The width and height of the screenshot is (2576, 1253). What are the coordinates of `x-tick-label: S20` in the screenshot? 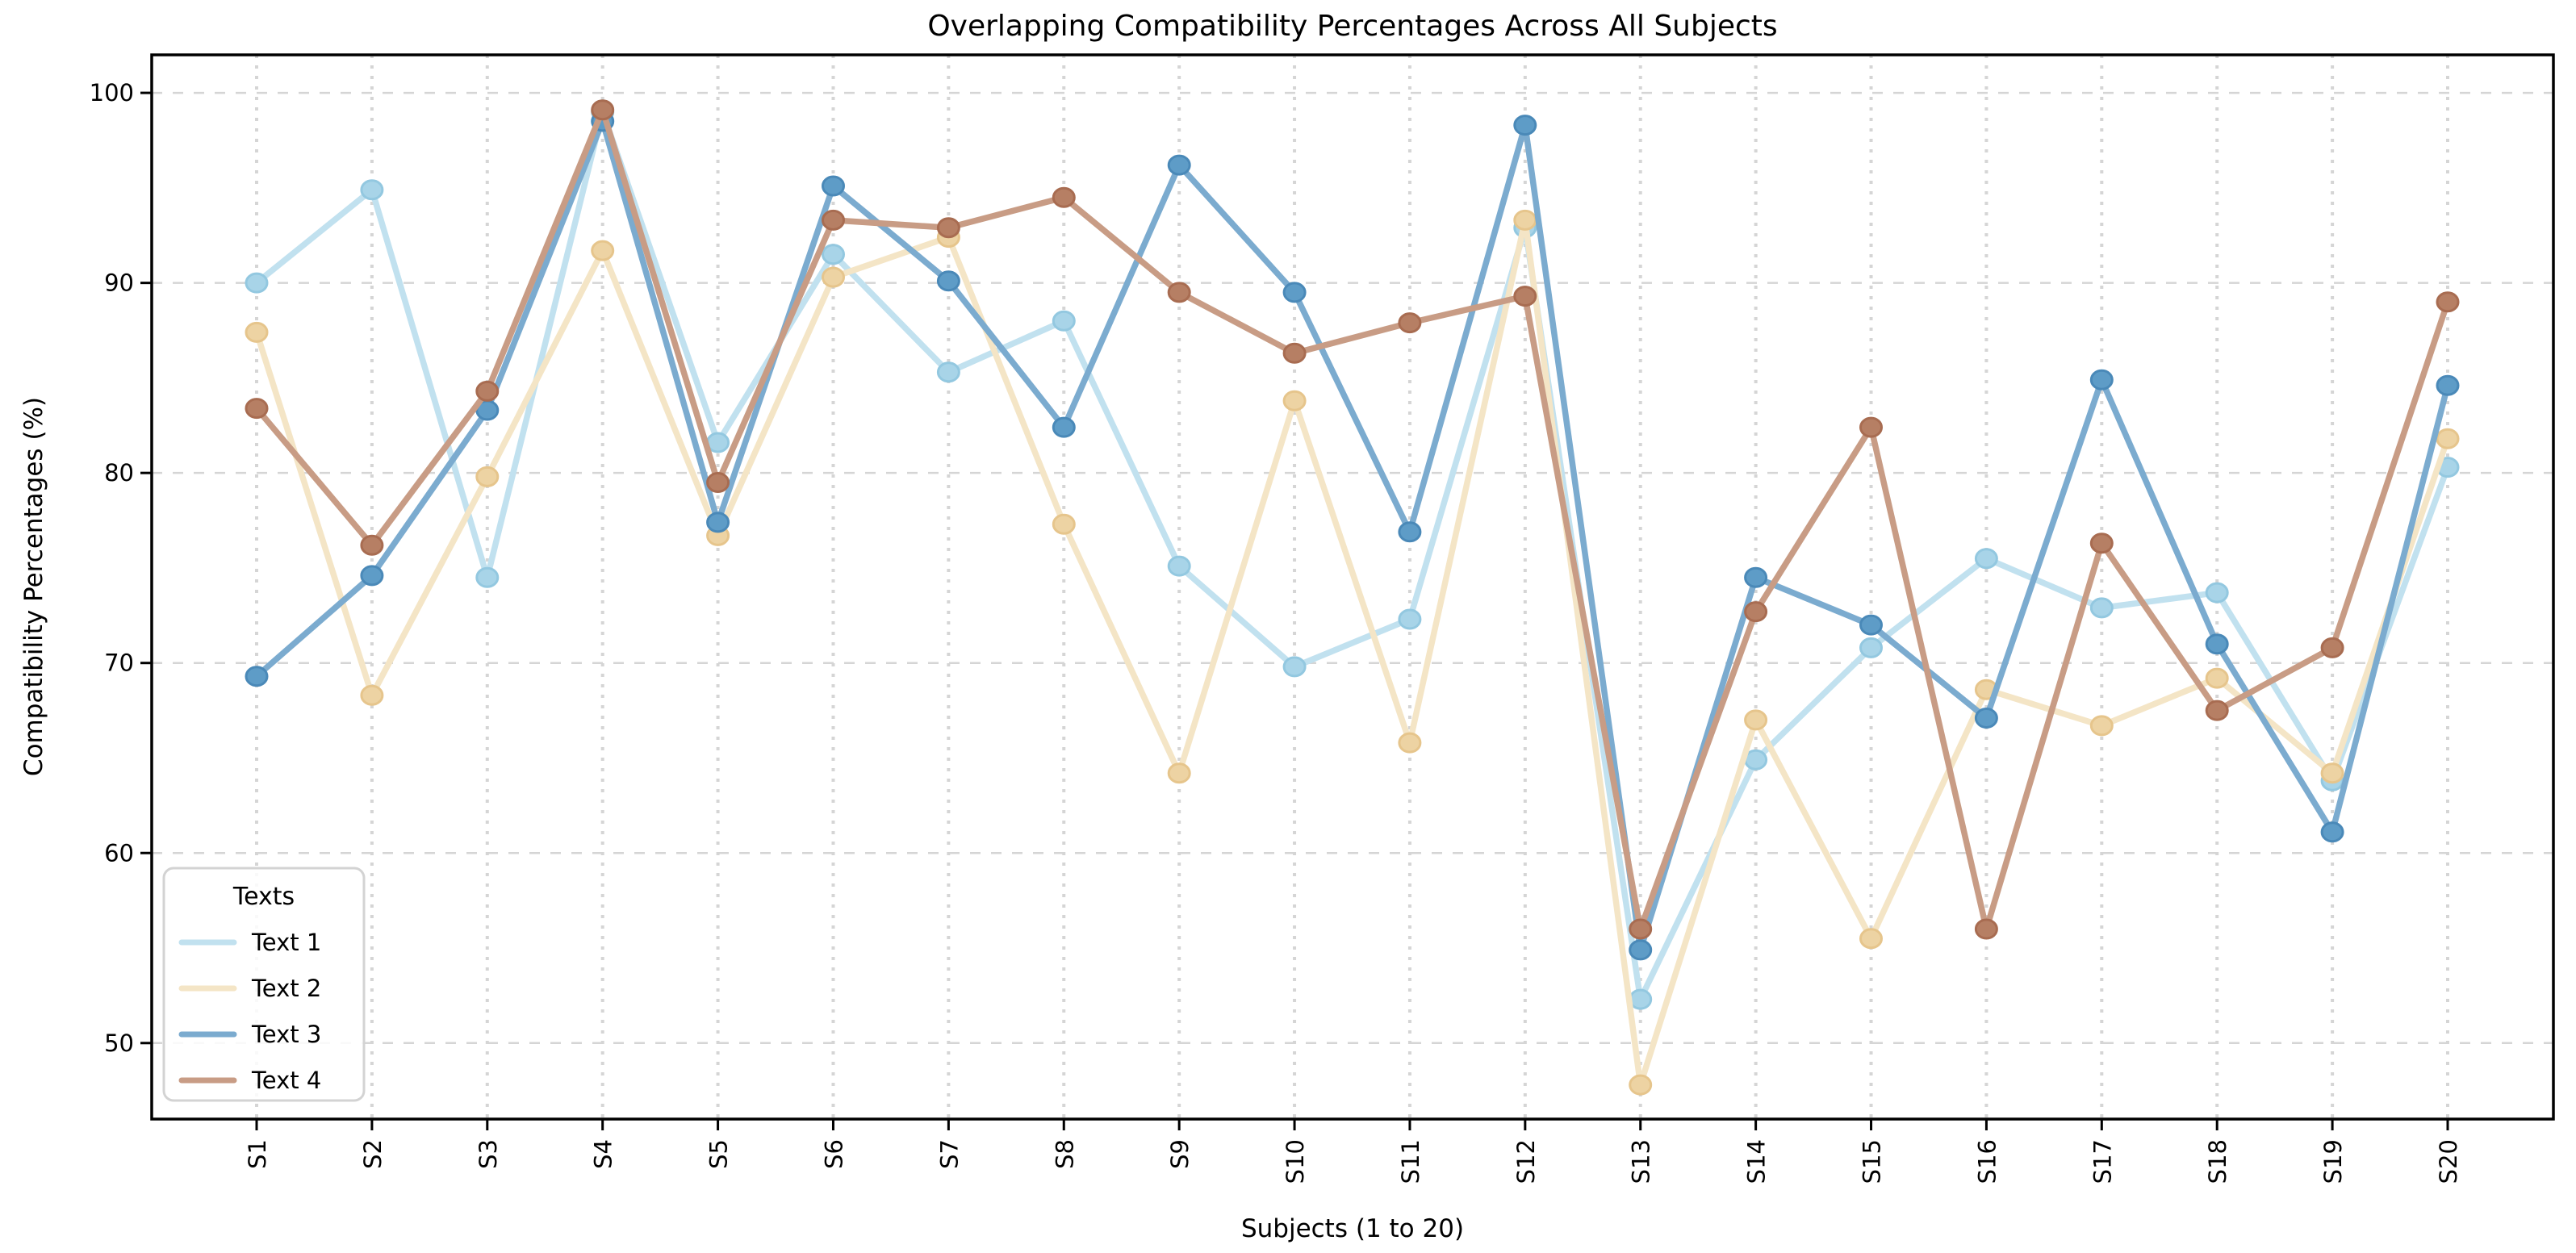 It's located at (2448, 1161).